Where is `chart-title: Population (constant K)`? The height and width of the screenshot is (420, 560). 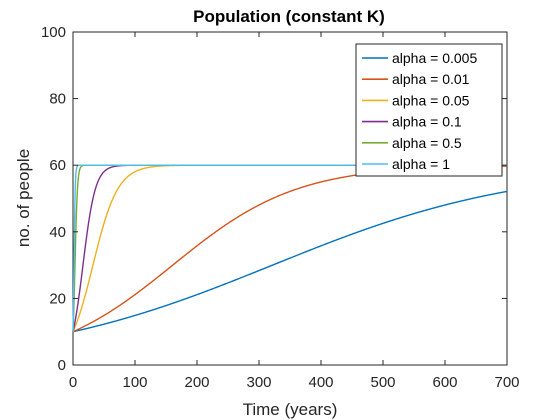
chart-title: Population (constant K) is located at coordinates (289, 16).